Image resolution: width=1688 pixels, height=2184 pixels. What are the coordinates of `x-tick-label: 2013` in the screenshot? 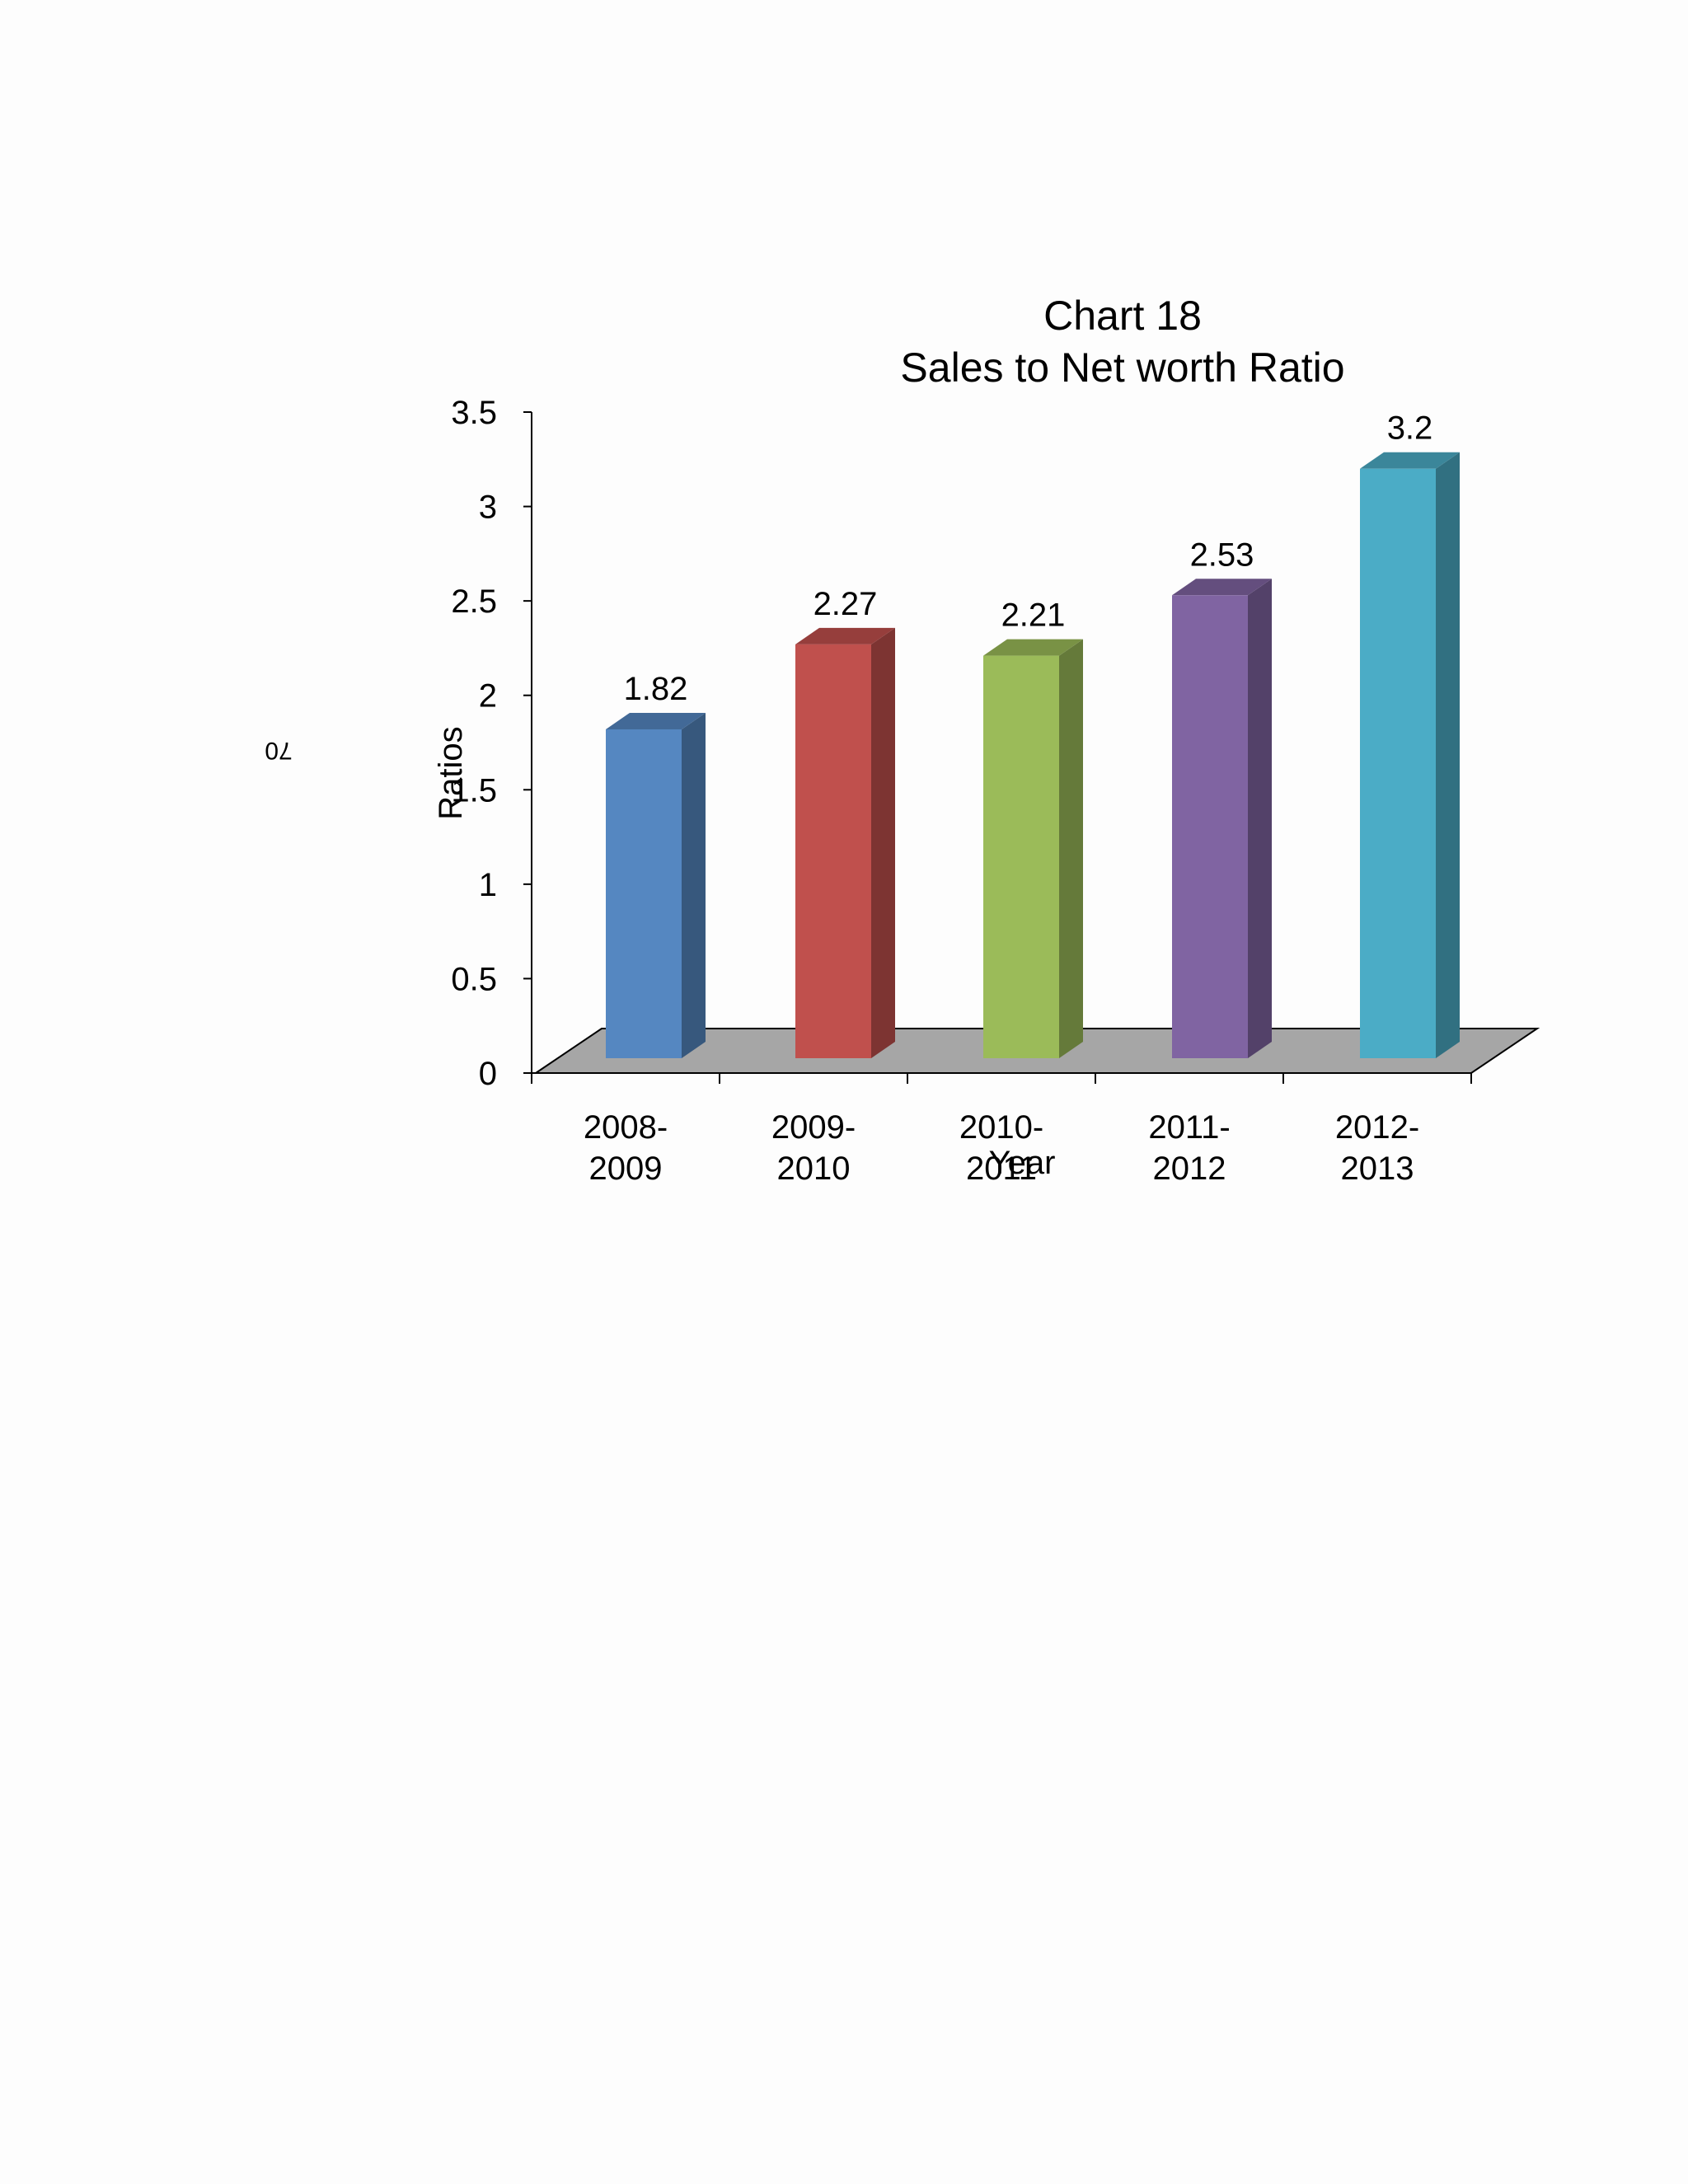 It's located at (1377, 1169).